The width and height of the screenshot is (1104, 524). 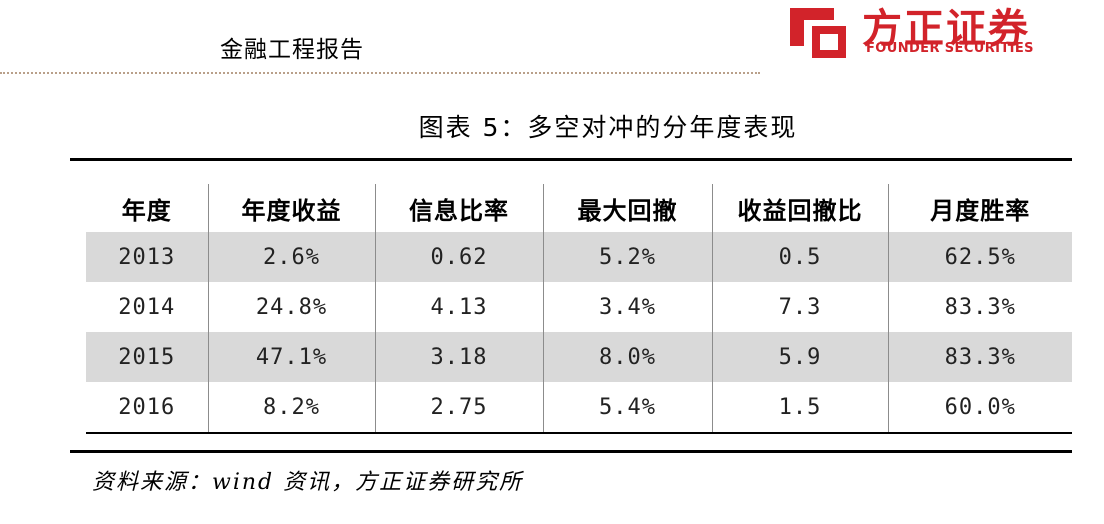 What do you see at coordinates (380, 73) in the screenshot?
I see `header-divider` at bounding box center [380, 73].